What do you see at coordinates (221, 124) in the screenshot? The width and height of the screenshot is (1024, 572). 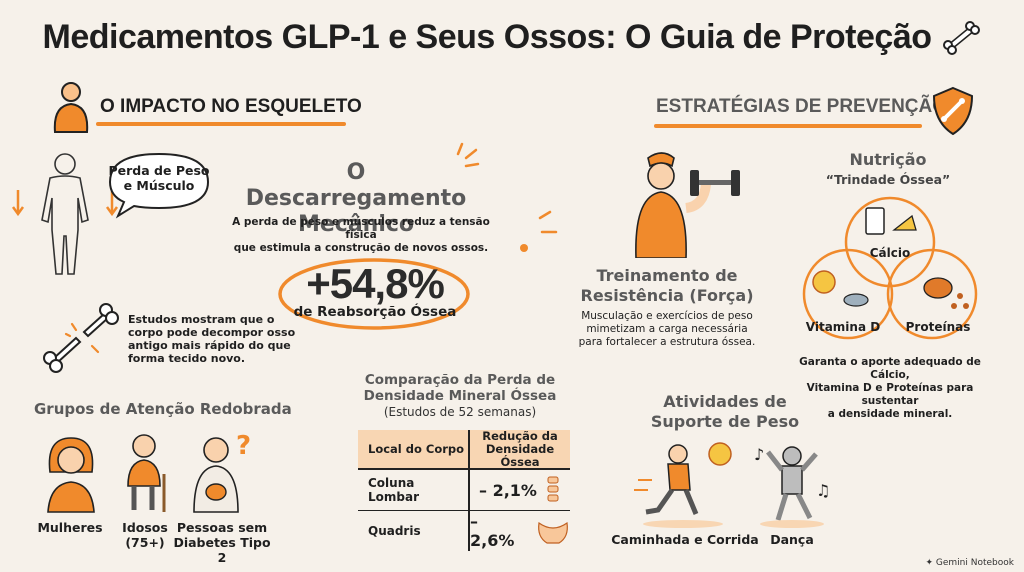 I see `impact-underline` at bounding box center [221, 124].